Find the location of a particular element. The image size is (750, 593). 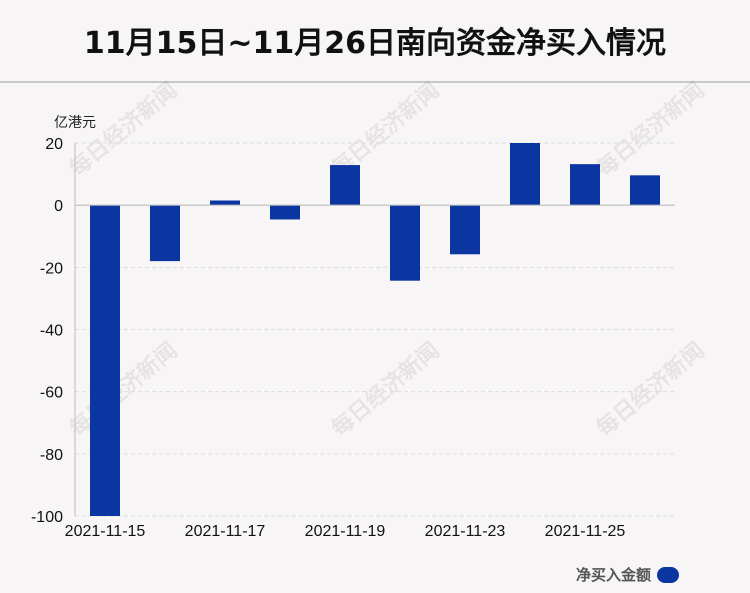

title-divider is located at coordinates (375, 82).